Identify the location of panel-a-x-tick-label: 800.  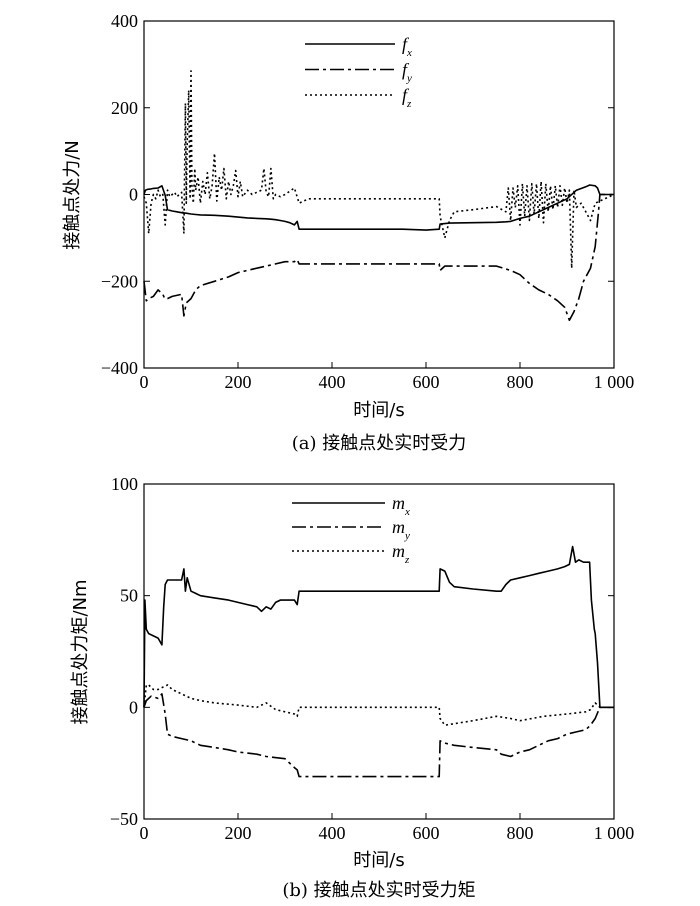
(520, 382).